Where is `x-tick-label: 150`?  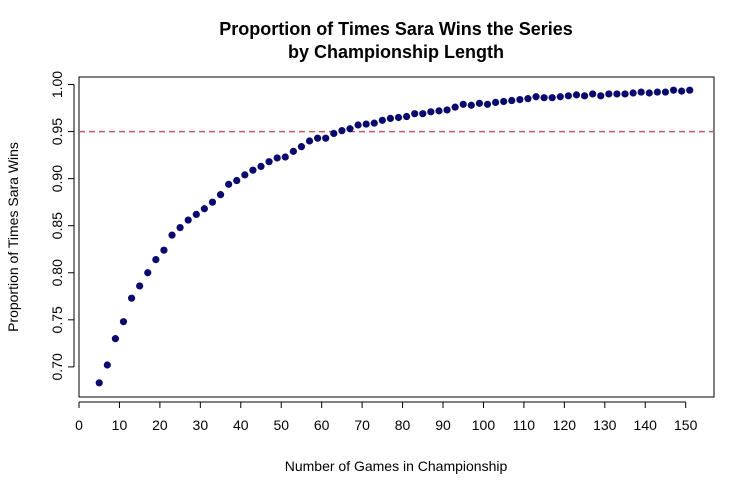 x-tick-label: 150 is located at coordinates (686, 425).